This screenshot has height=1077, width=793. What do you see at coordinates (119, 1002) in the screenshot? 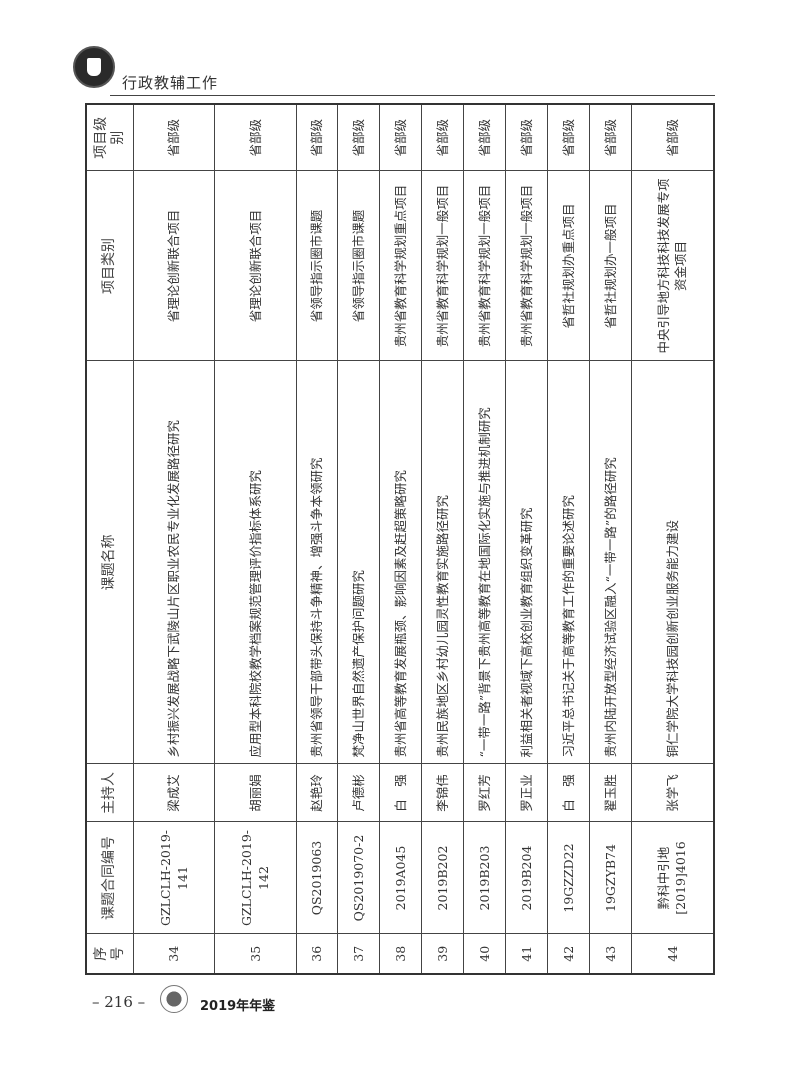
I see `page-number: – 216 –` at bounding box center [119, 1002].